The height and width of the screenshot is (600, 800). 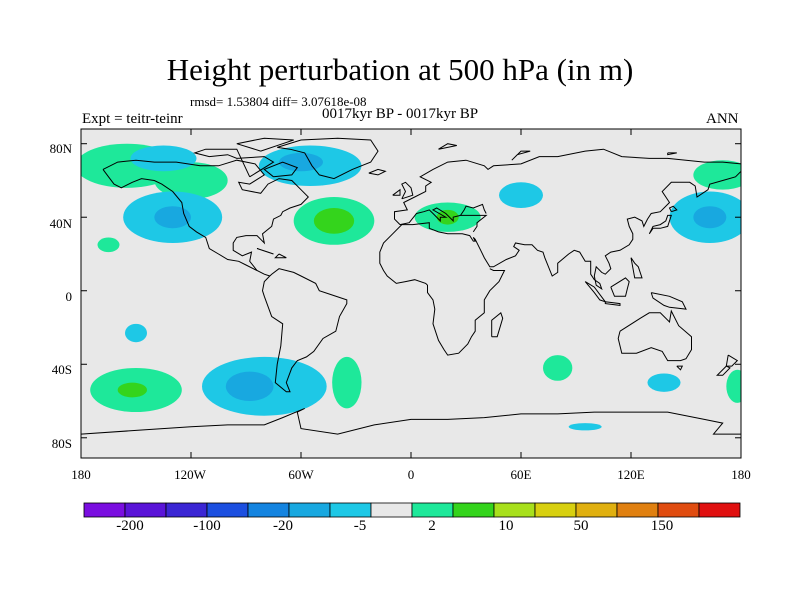 I want to click on stats-label: rmsd= 1.53804 diff= 3.07618e-08, so click(x=278, y=101).